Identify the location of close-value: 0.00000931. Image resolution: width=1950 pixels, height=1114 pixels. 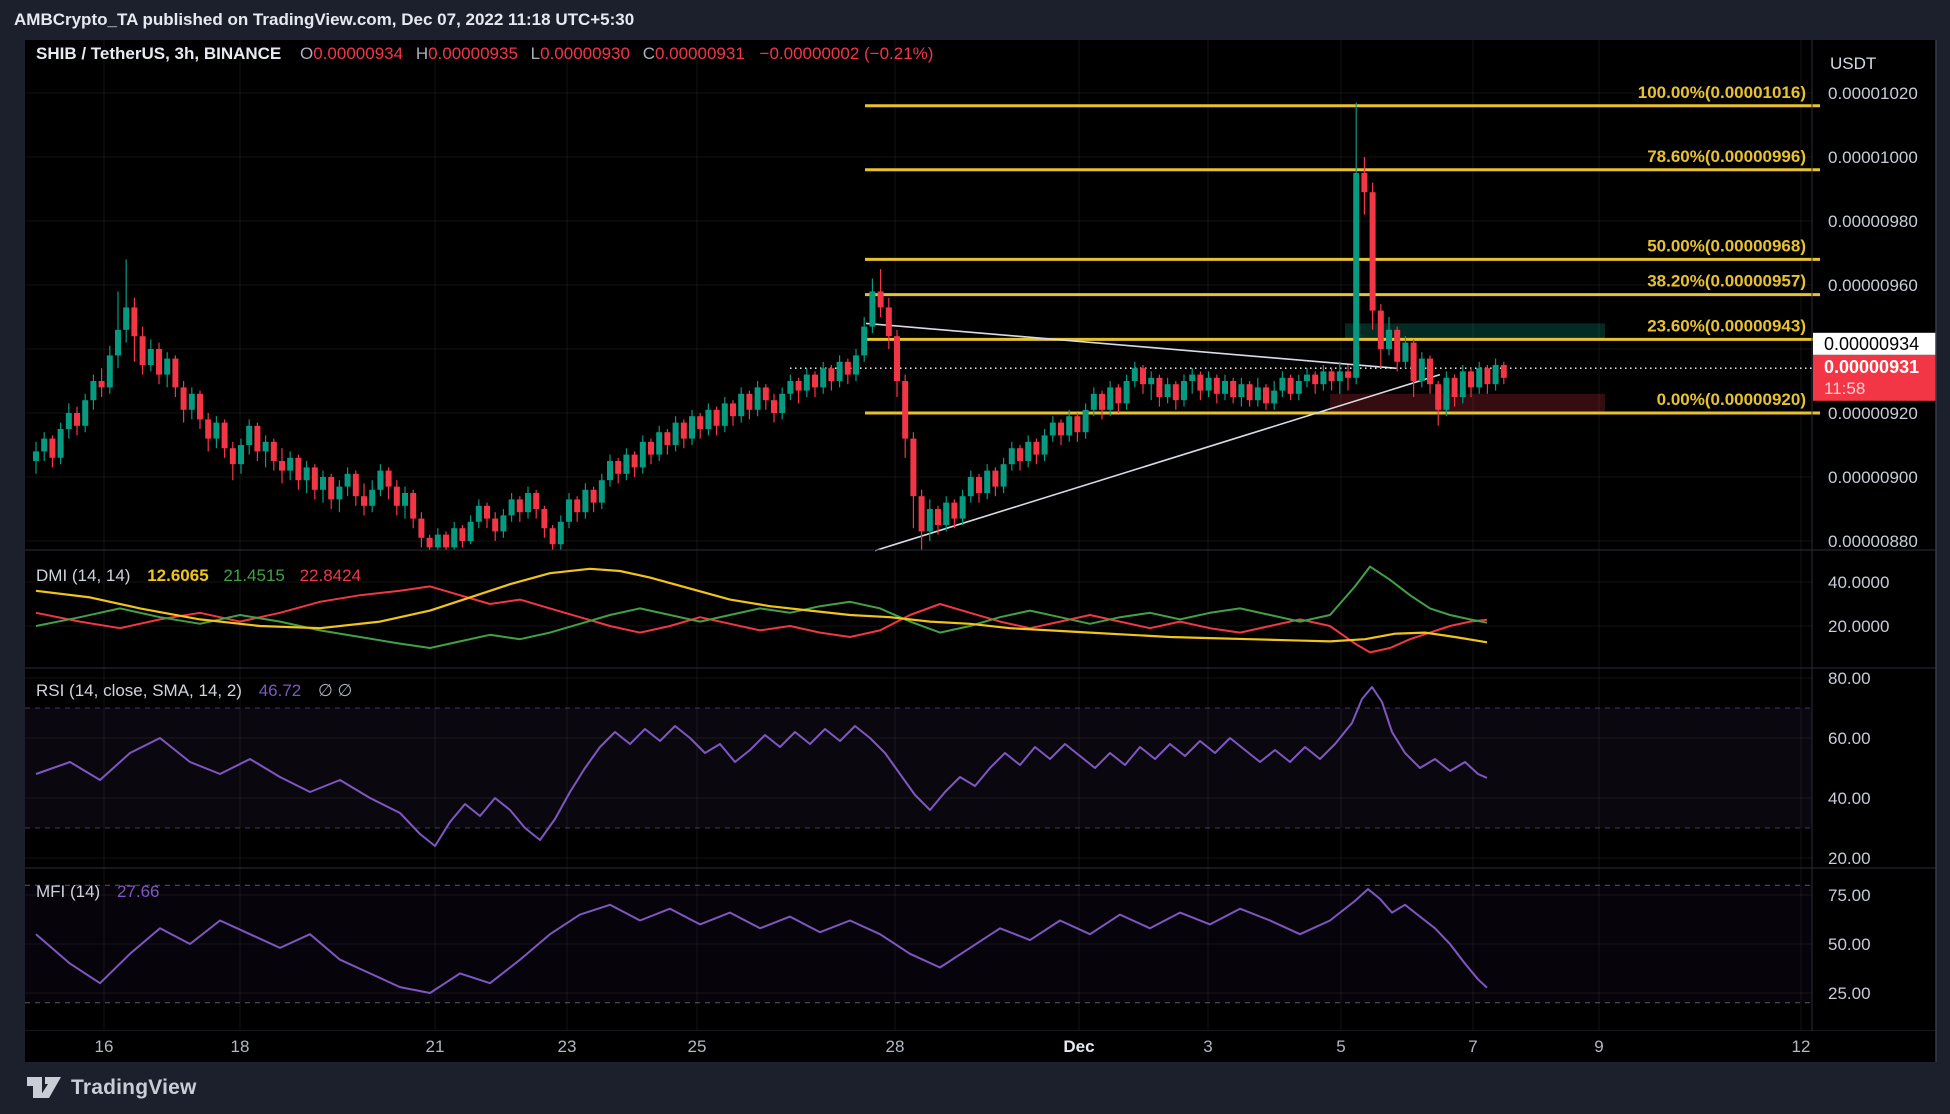
(700, 53).